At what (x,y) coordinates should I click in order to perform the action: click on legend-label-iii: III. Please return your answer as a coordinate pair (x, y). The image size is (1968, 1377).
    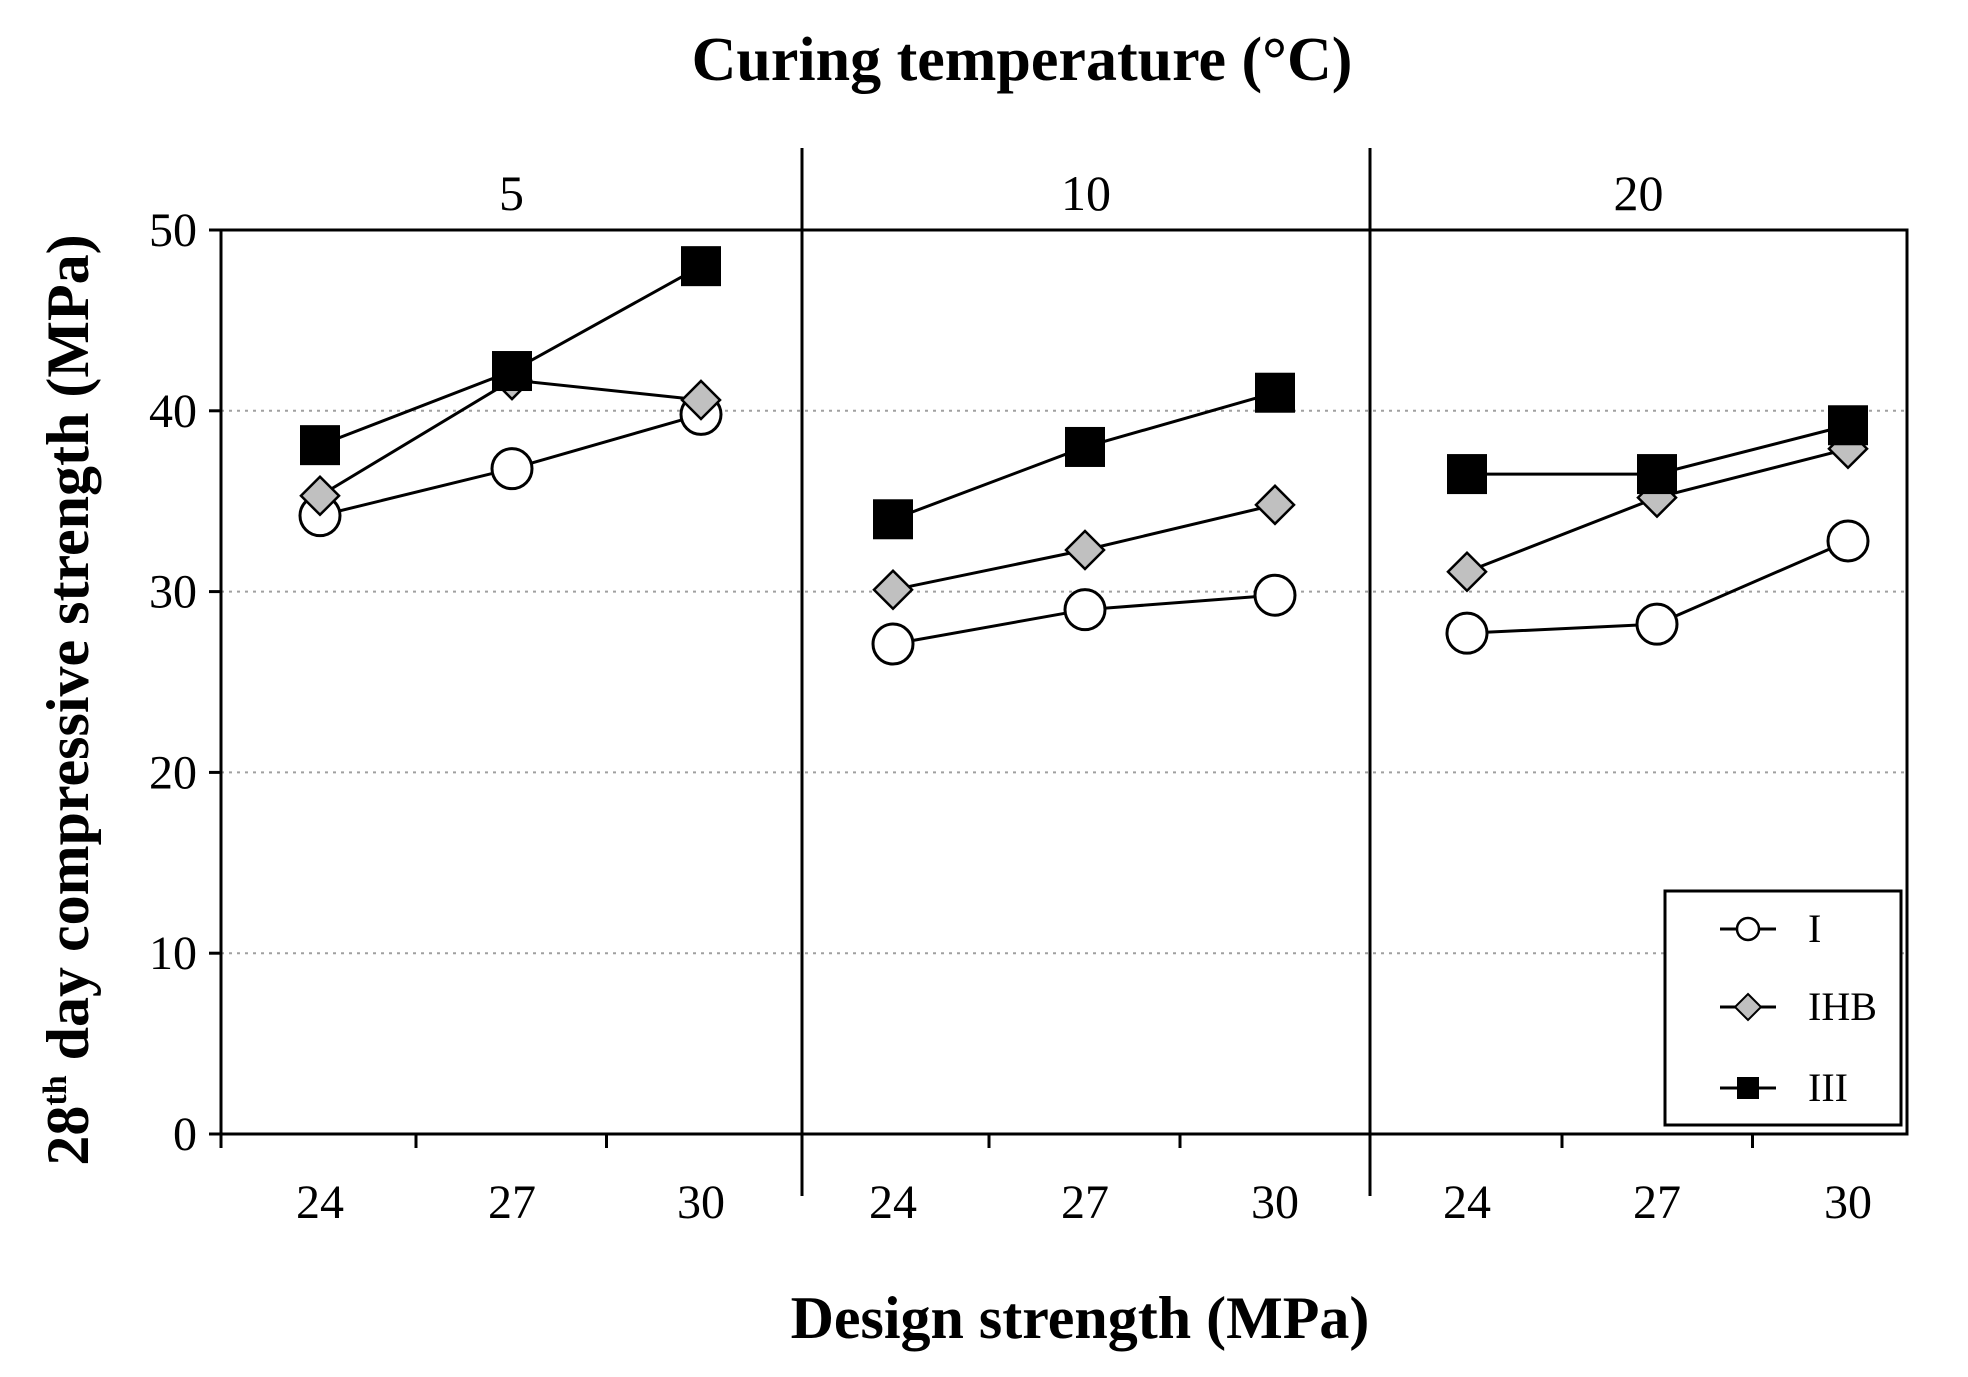
    Looking at the image, I should click on (1828, 1087).